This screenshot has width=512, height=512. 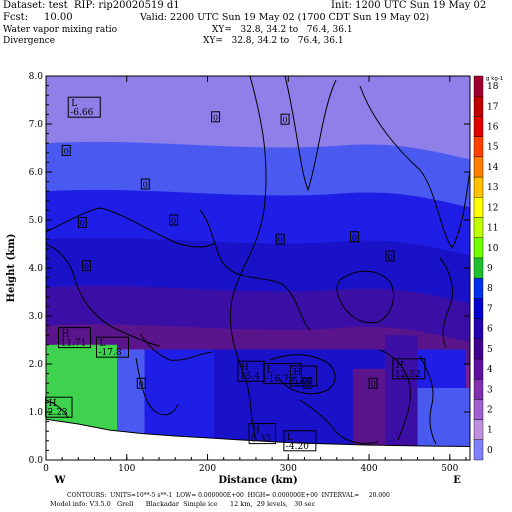 I want to click on y-tick-label: 6.0, so click(x=36, y=173).